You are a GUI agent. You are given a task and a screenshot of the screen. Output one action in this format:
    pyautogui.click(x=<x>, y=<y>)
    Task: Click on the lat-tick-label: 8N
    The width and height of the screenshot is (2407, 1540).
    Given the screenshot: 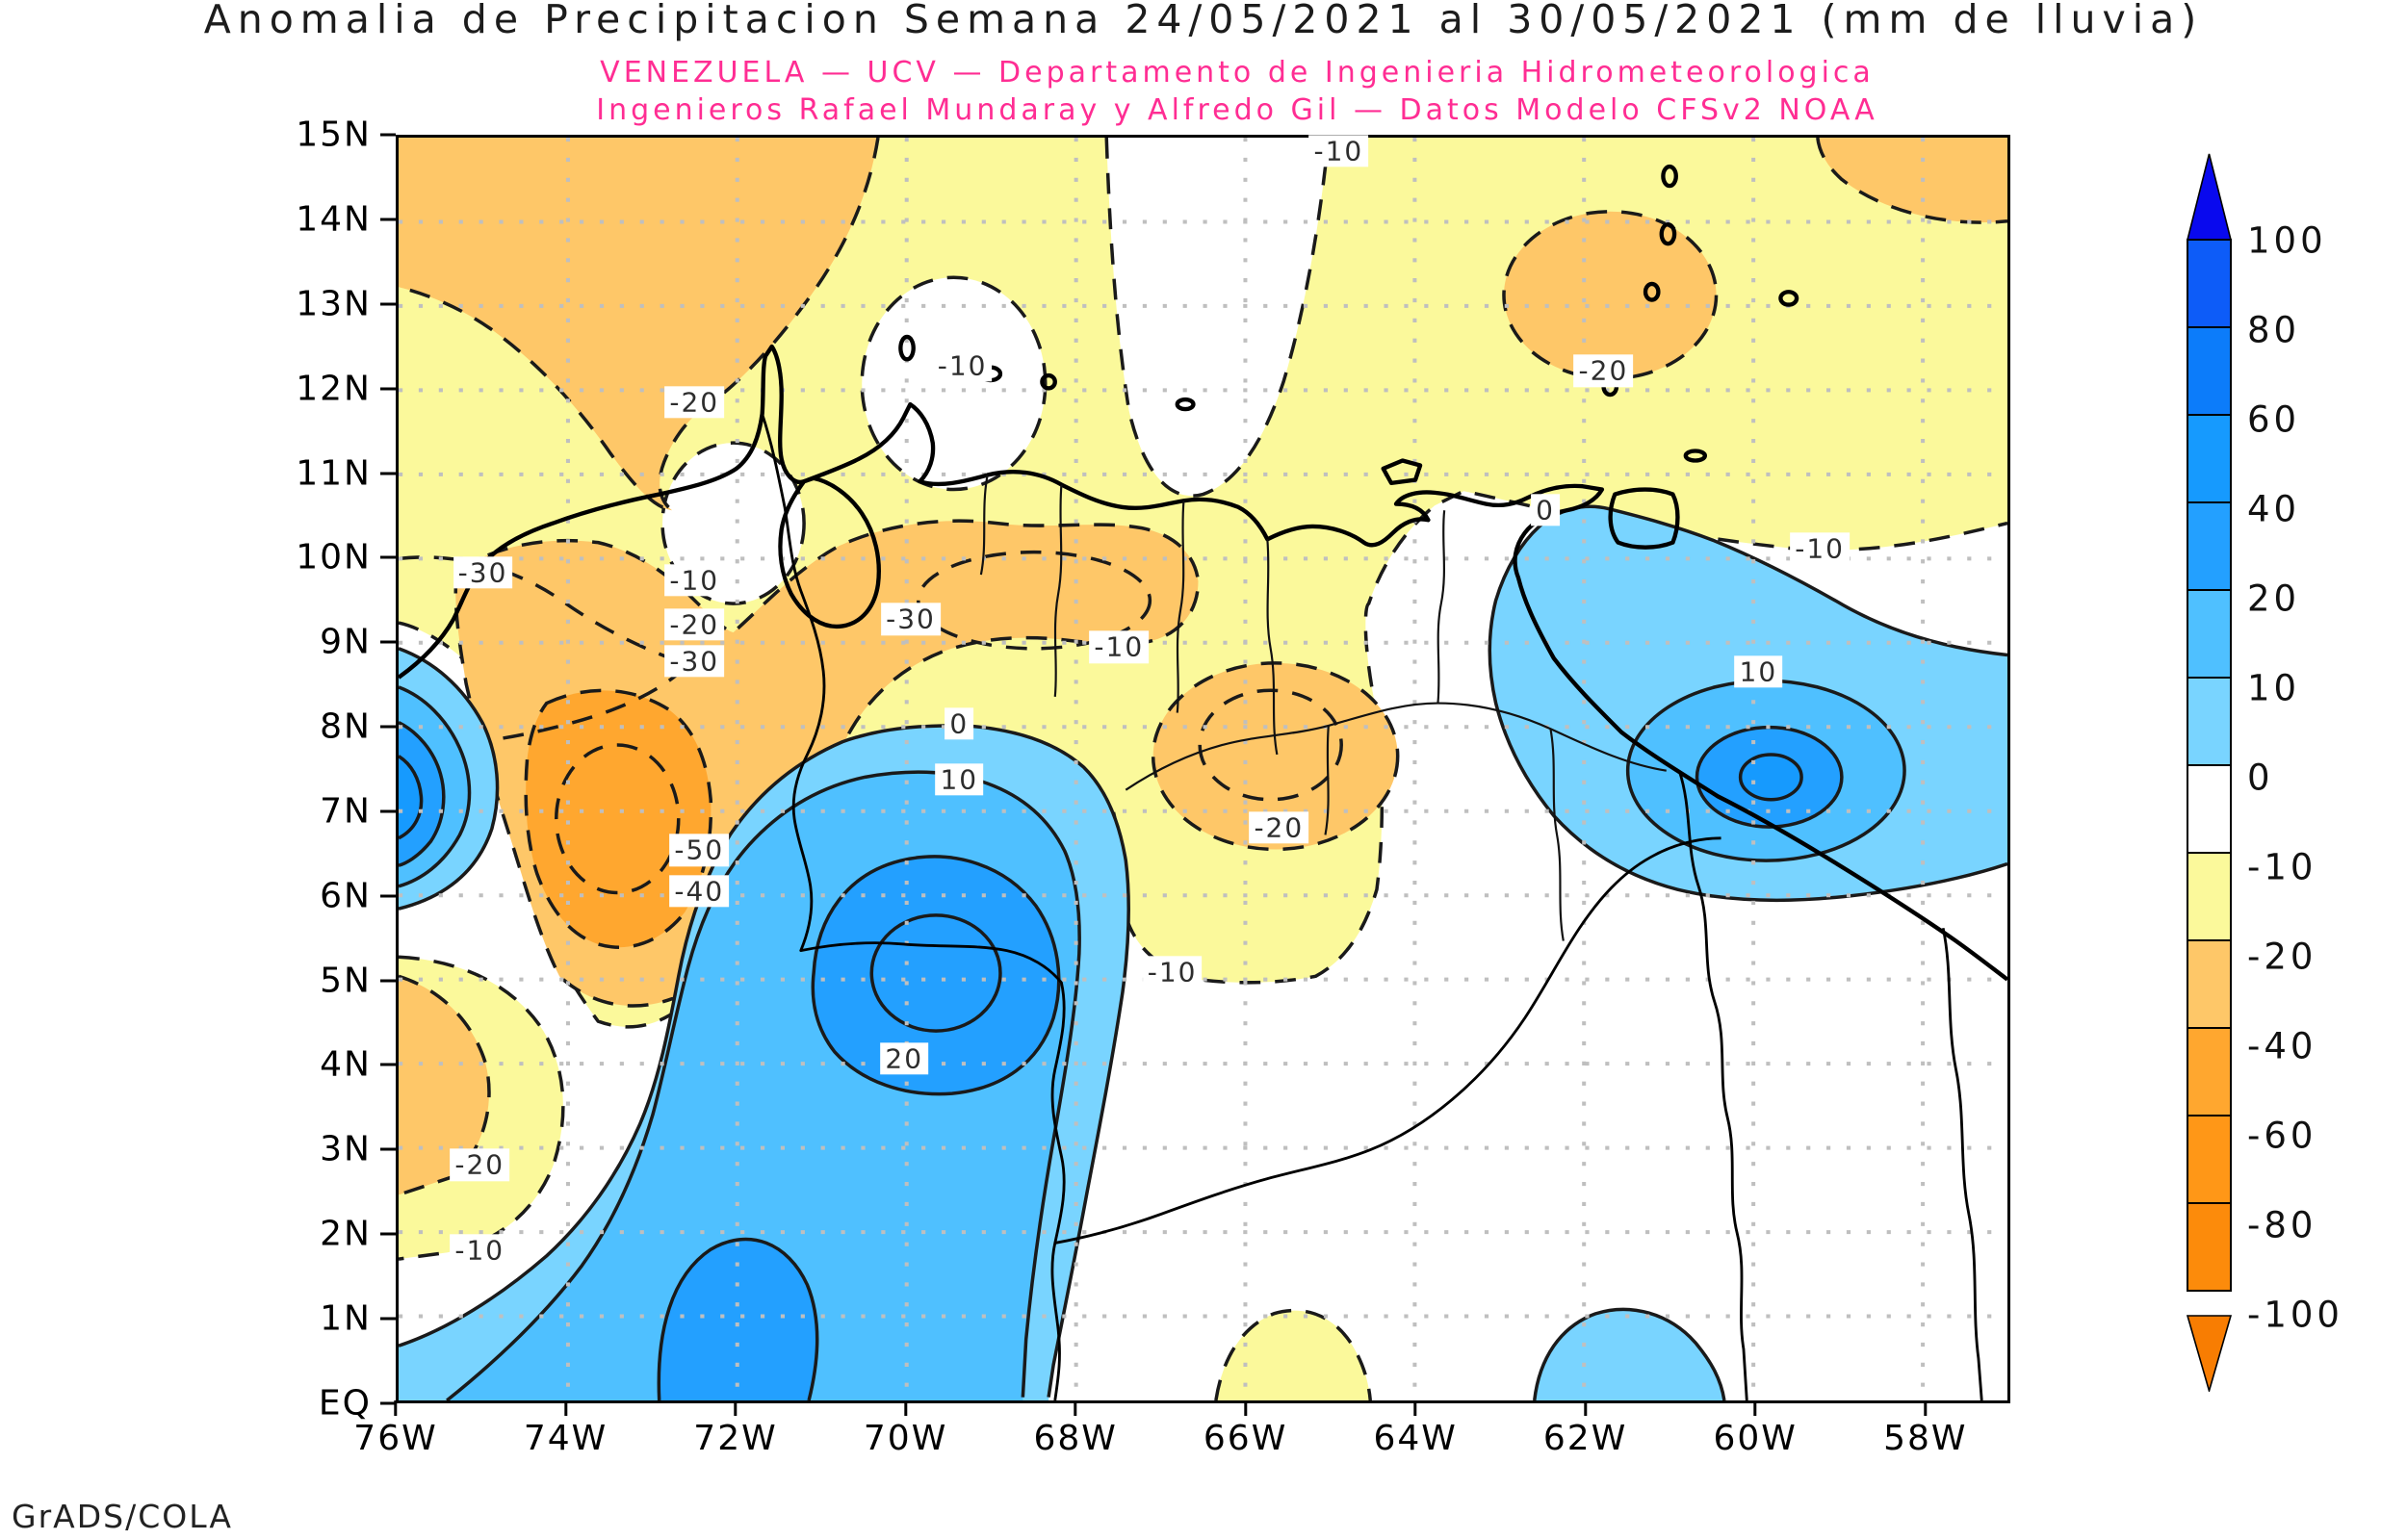 What is the action you would take?
    pyautogui.click(x=346, y=726)
    